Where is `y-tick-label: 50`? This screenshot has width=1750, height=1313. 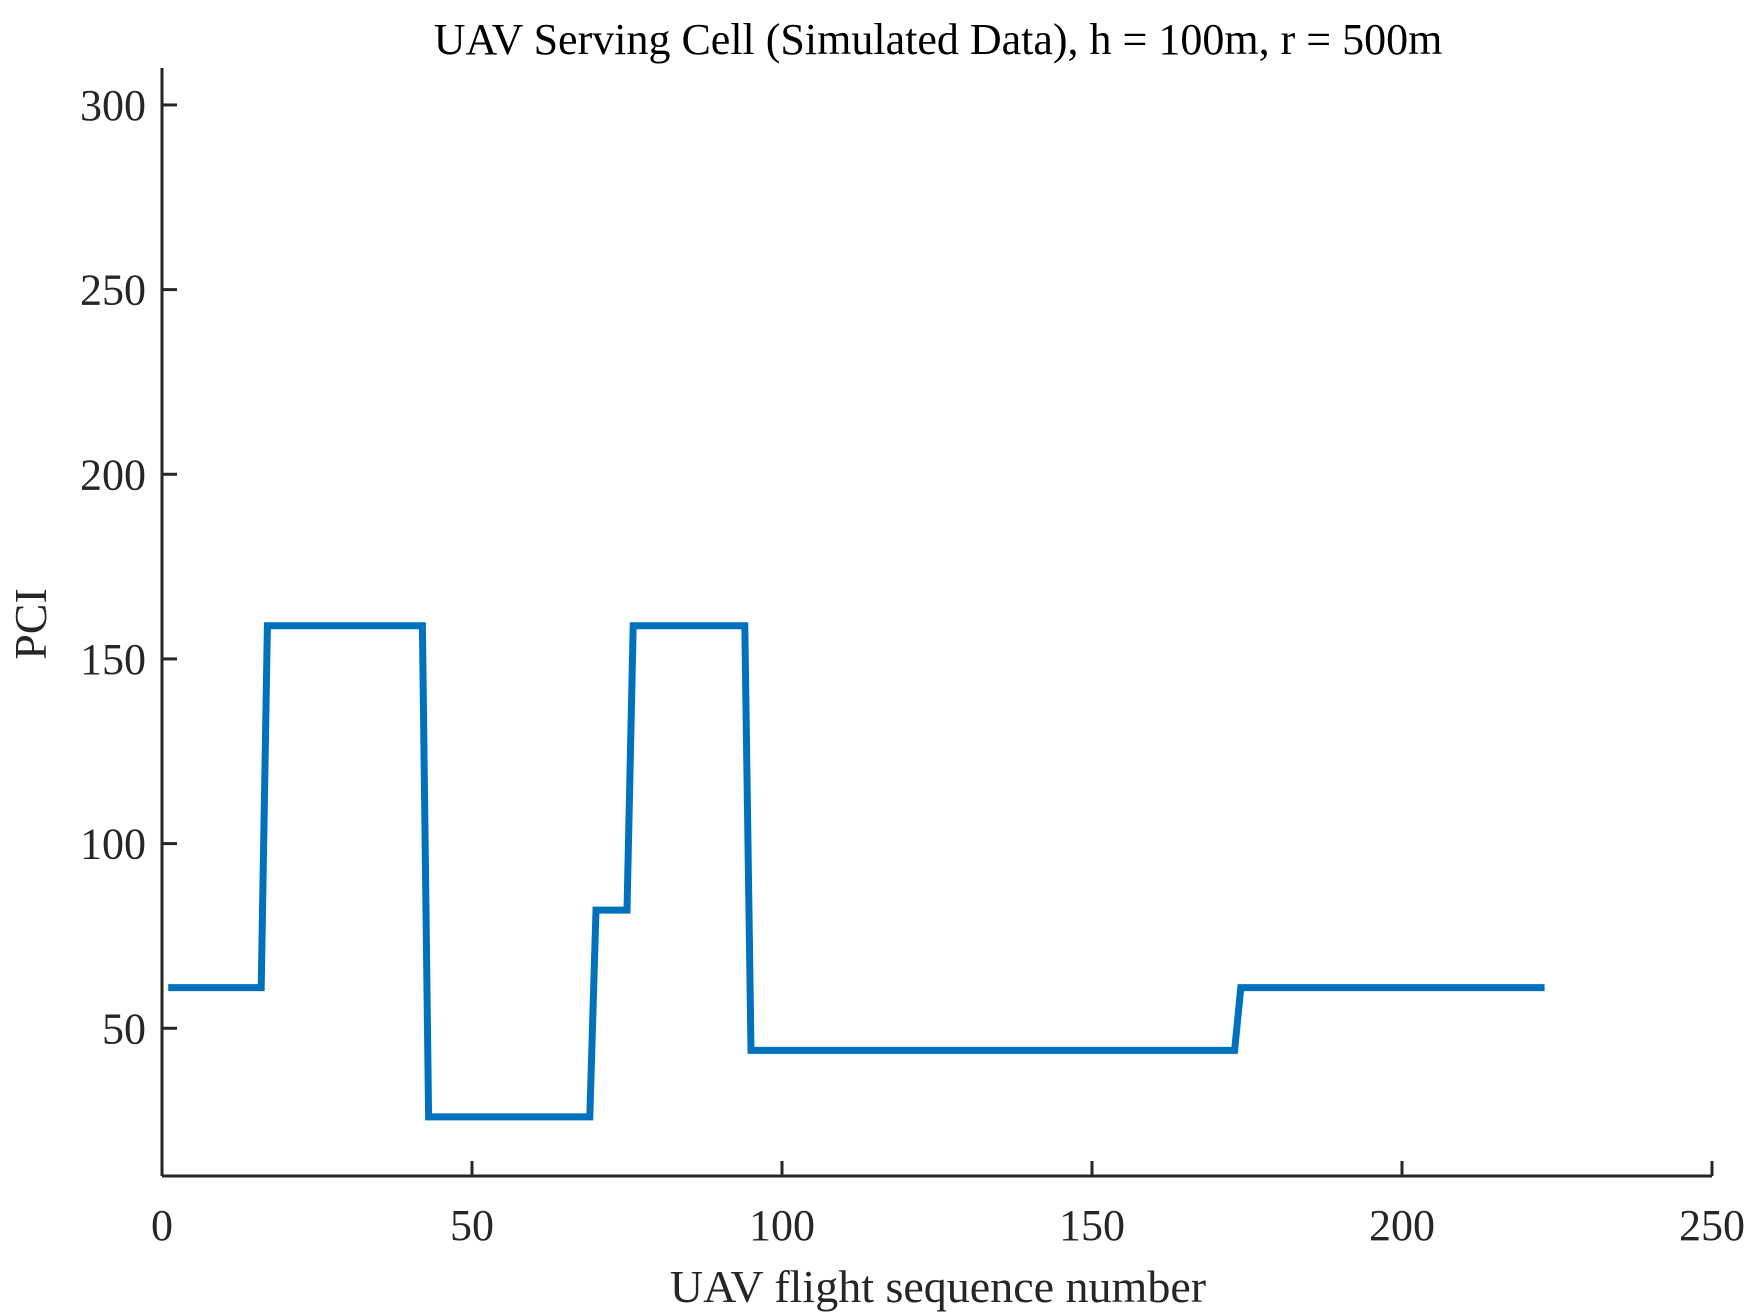
y-tick-label: 50 is located at coordinates (124, 1028).